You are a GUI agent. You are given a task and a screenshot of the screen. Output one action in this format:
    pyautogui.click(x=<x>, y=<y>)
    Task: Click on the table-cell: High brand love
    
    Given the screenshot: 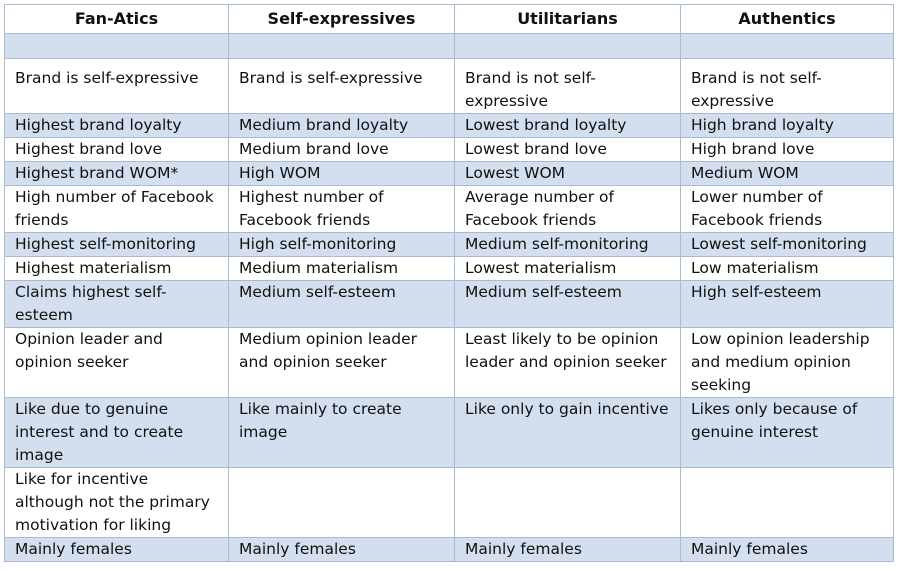 What is the action you would take?
    pyautogui.click(x=787, y=149)
    